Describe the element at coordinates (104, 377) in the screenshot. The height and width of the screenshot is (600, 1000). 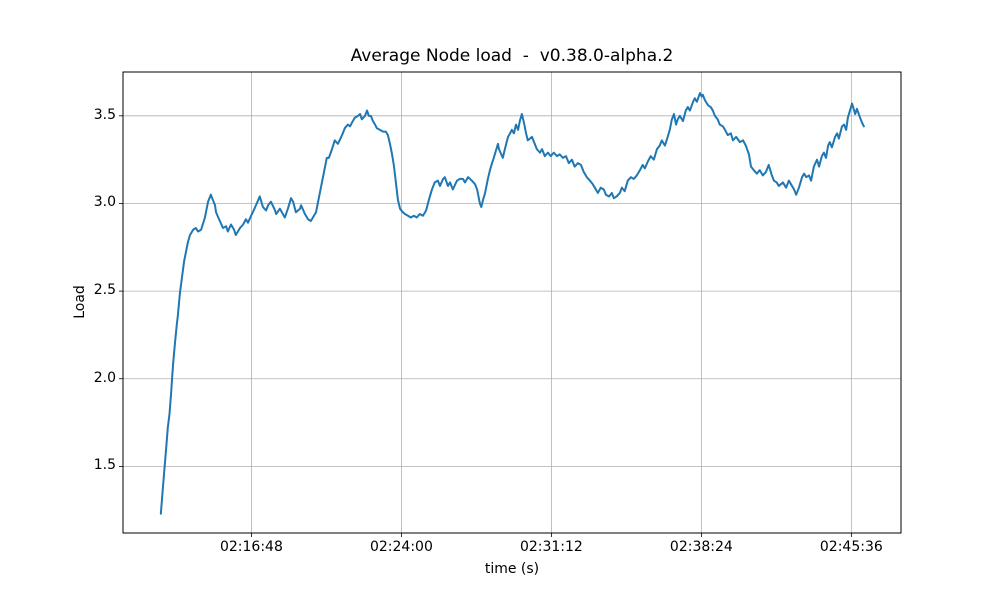
I see `y-tick-label: 2.0` at that location.